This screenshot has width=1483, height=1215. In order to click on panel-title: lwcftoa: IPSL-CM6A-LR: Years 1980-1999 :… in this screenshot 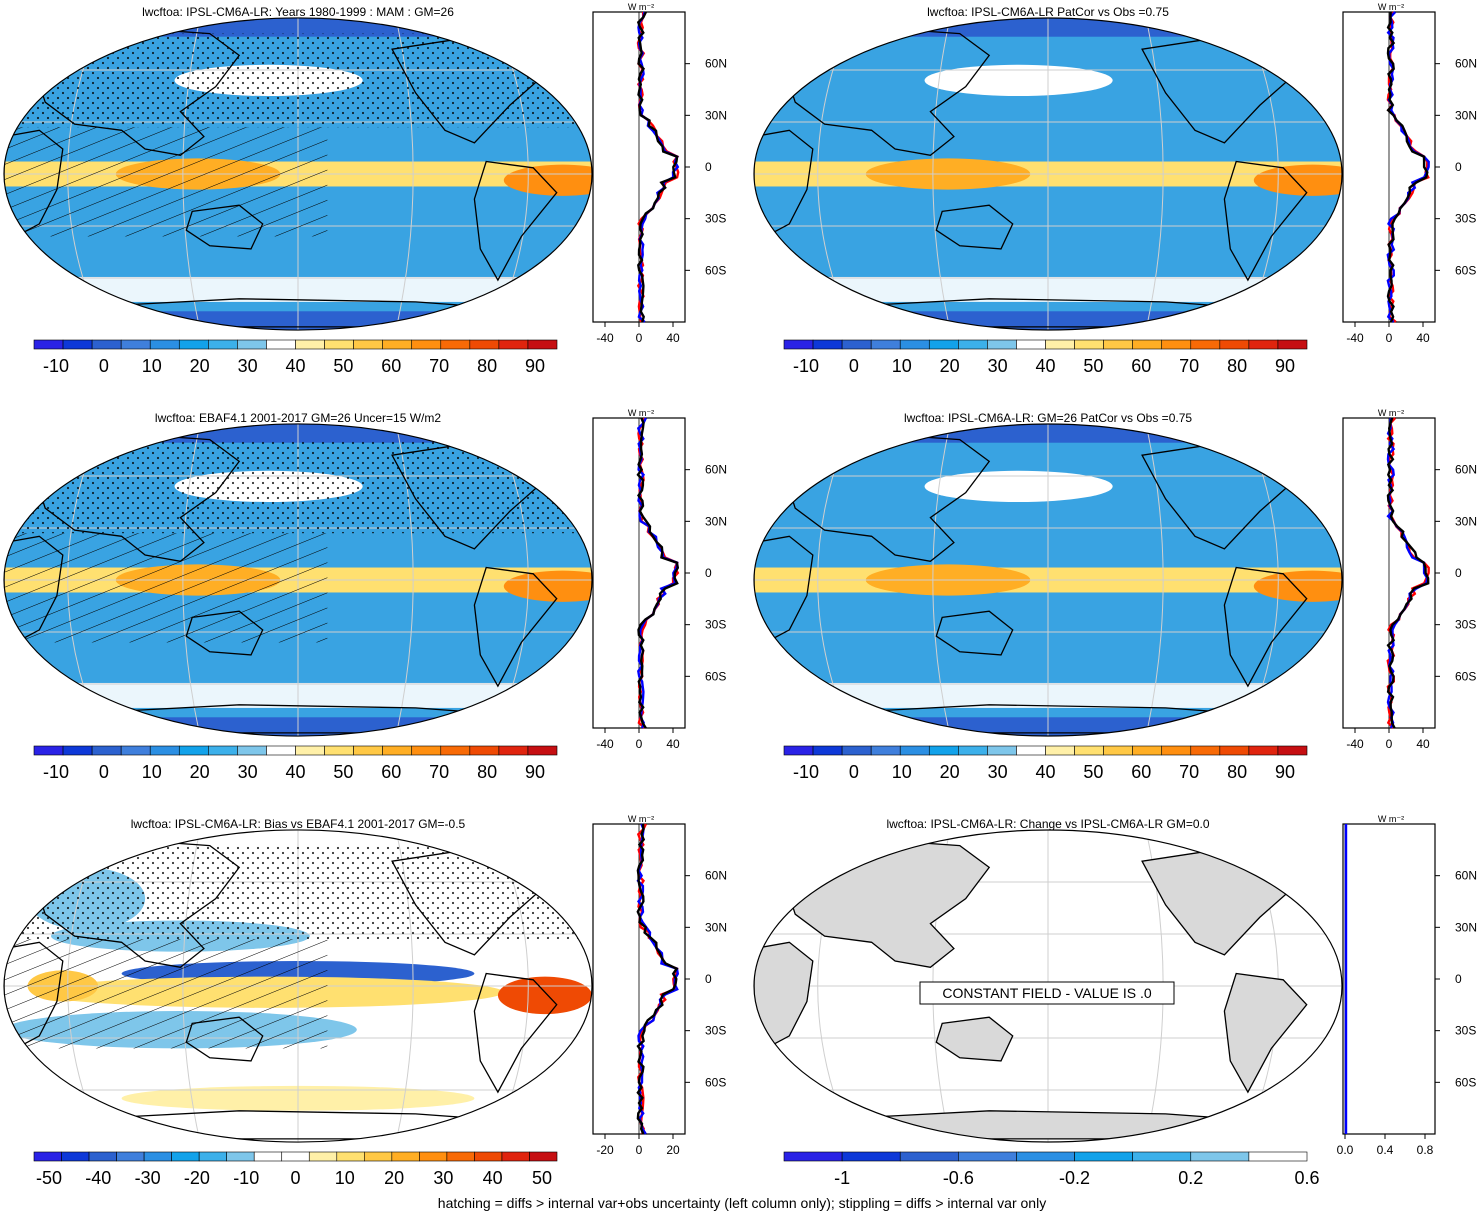, I will do `click(298, 12)`.